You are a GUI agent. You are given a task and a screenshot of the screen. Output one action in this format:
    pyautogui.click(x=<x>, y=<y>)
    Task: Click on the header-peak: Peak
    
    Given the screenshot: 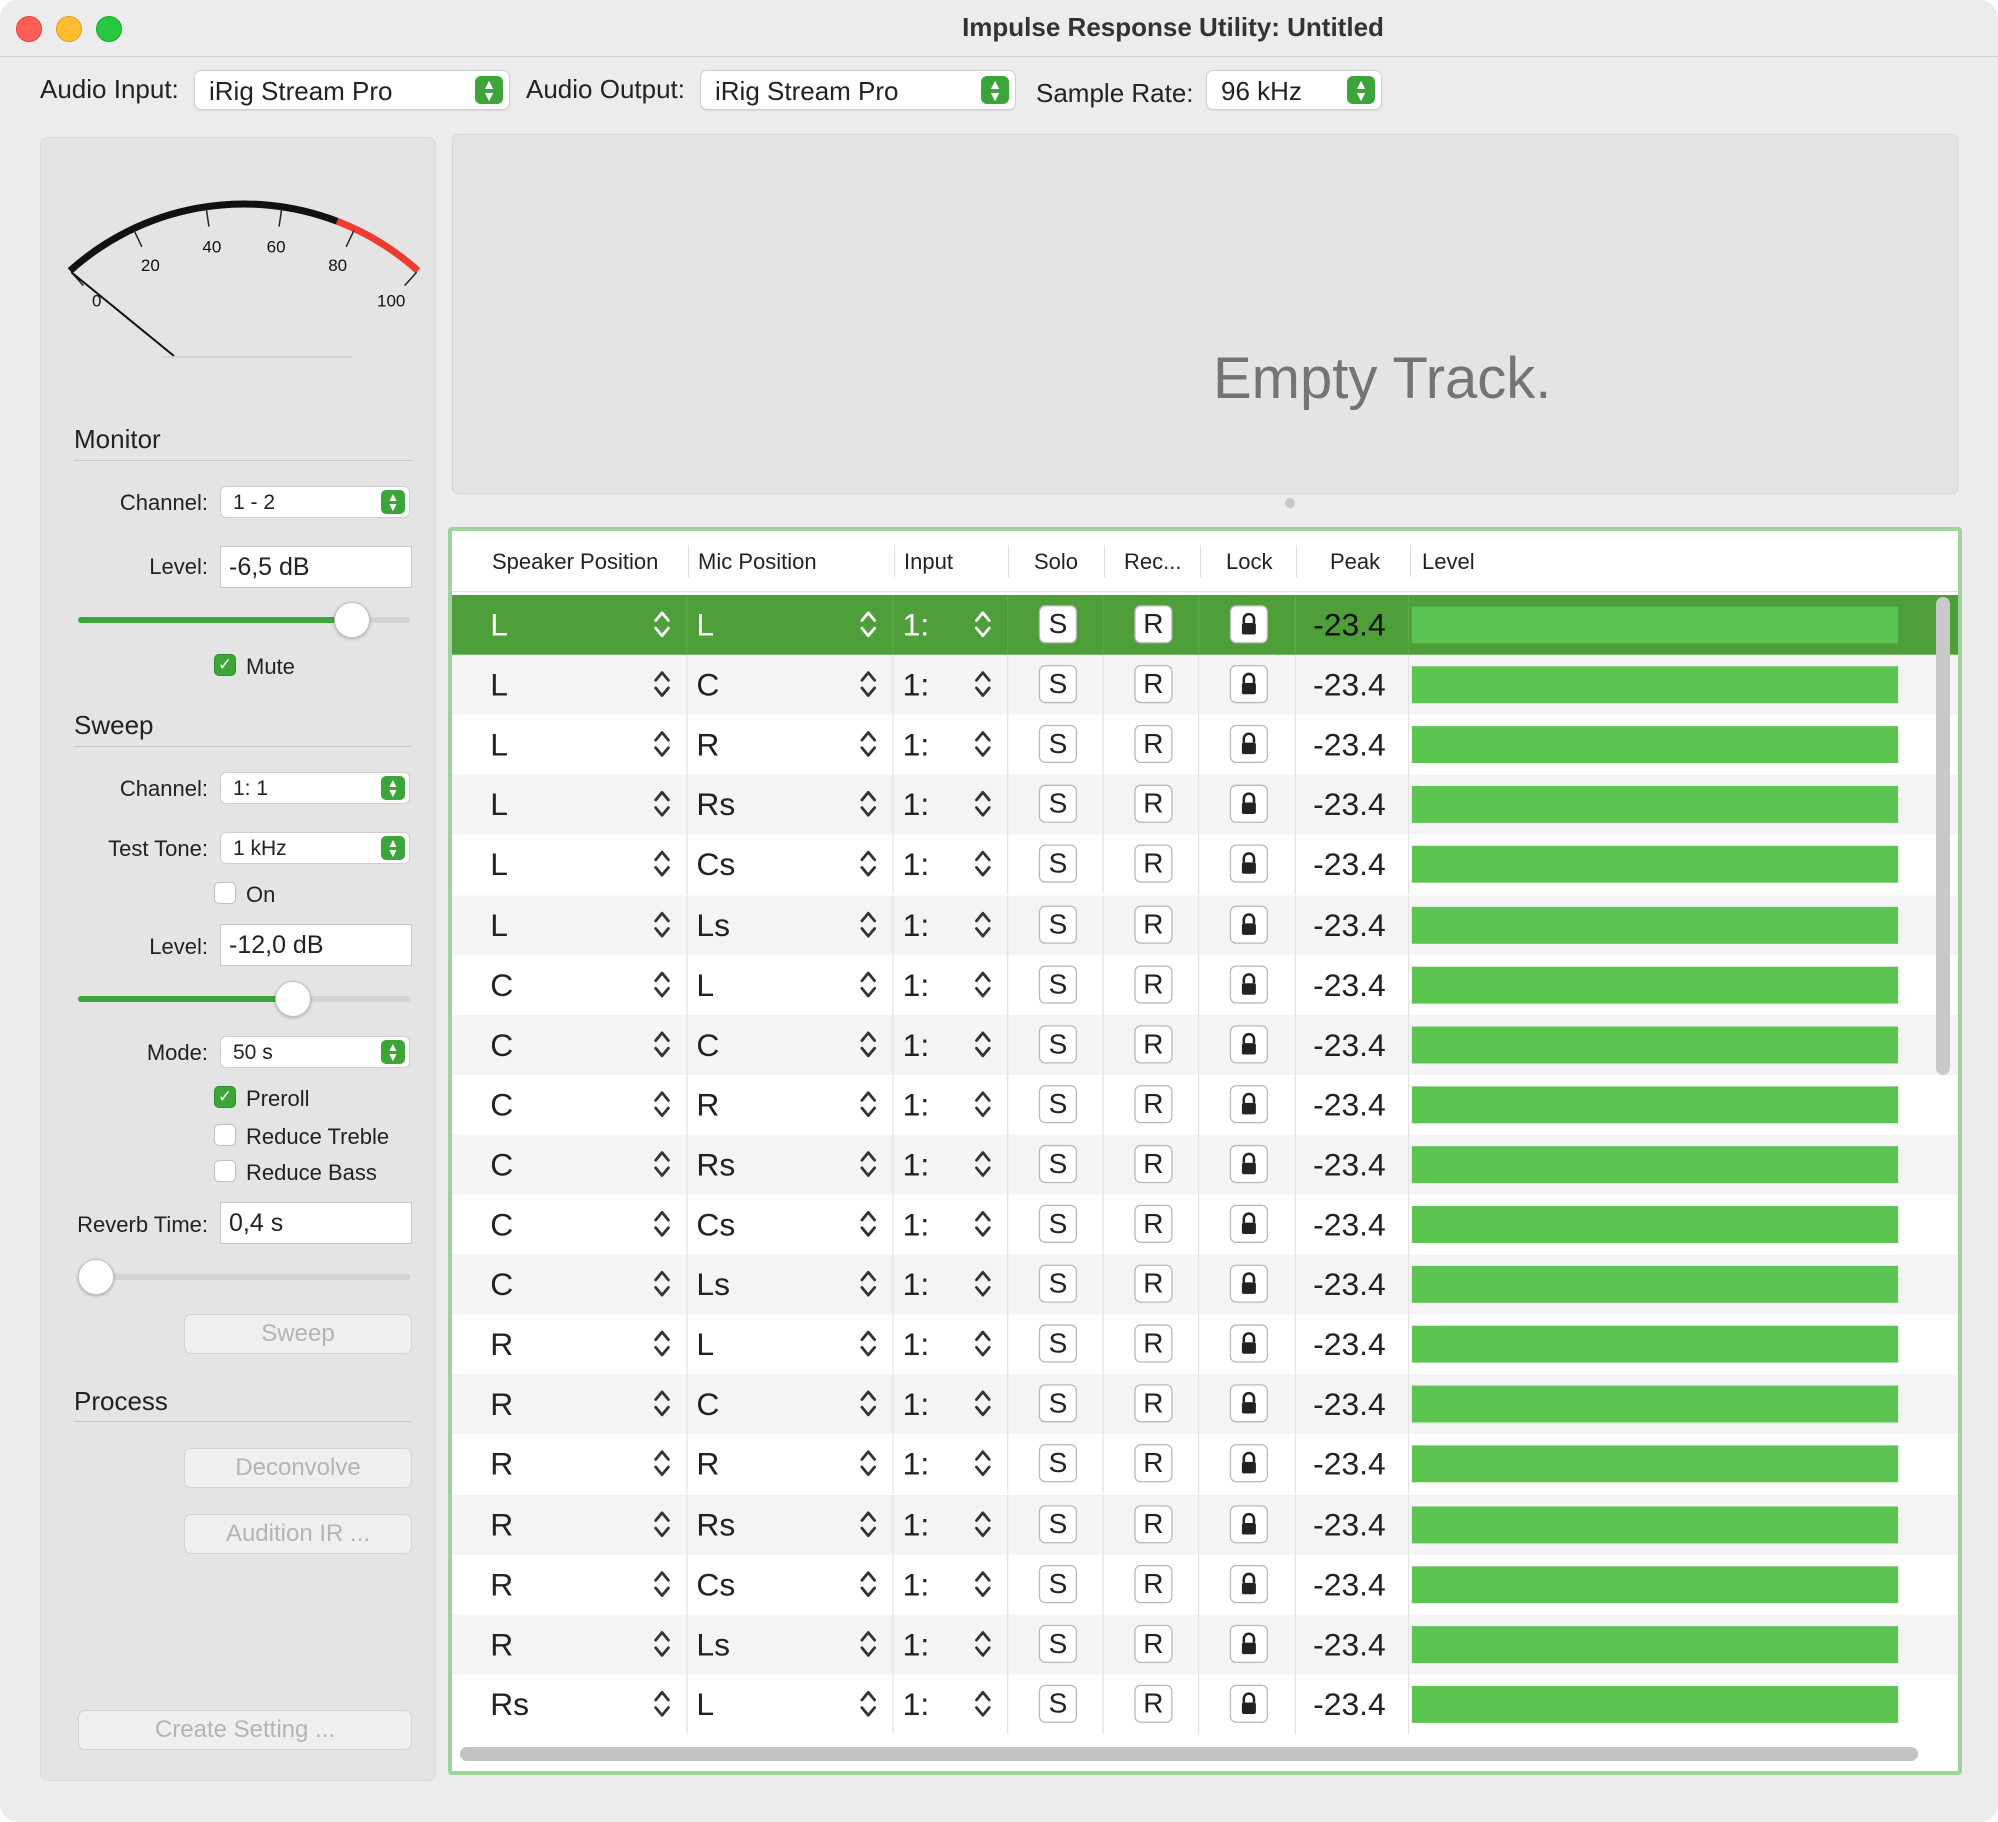 What is the action you would take?
    pyautogui.click(x=1355, y=561)
    